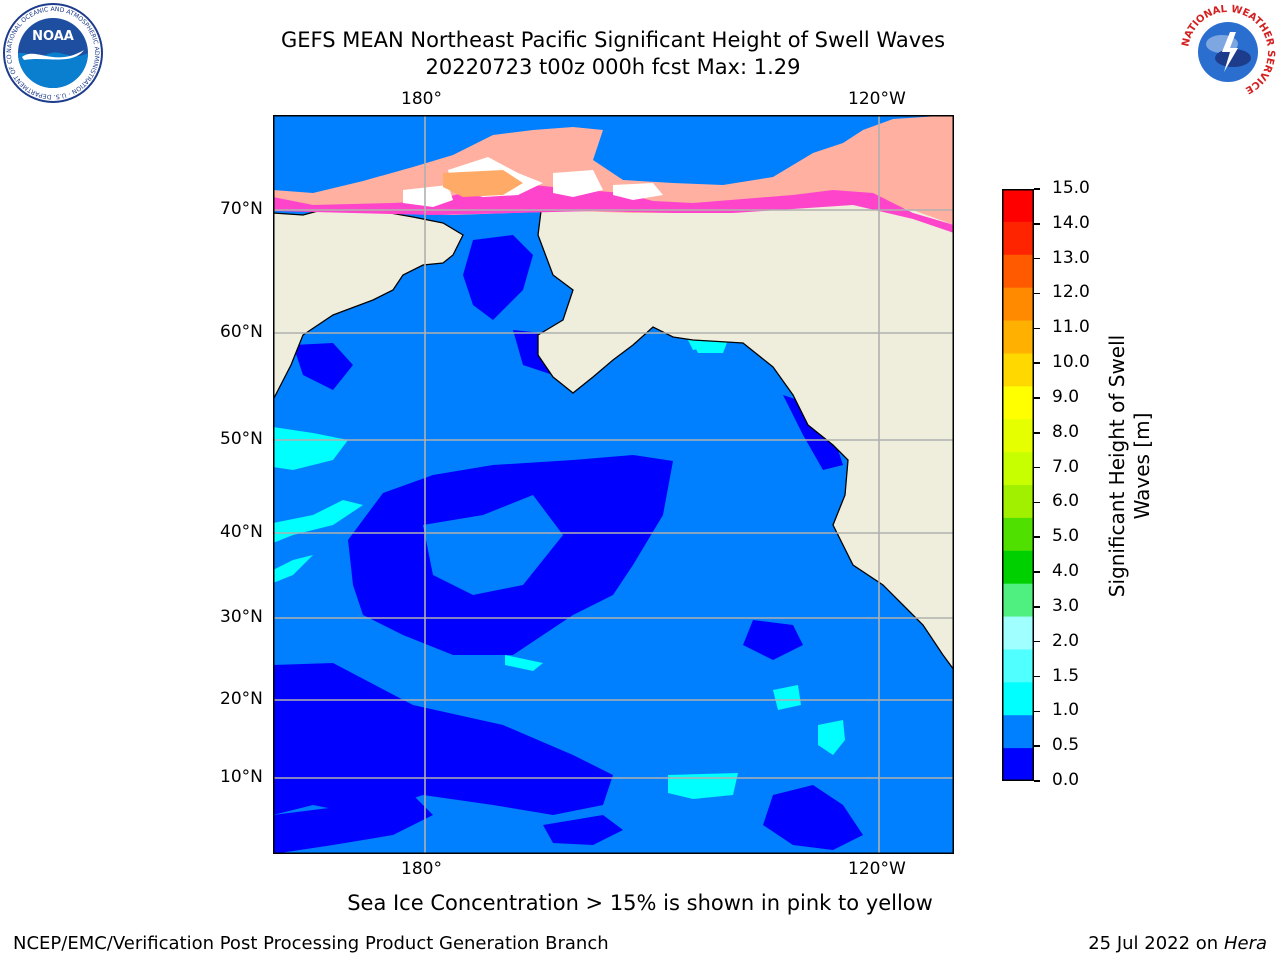  What do you see at coordinates (613, 174) in the screenshot?
I see `sea-ice-band` at bounding box center [613, 174].